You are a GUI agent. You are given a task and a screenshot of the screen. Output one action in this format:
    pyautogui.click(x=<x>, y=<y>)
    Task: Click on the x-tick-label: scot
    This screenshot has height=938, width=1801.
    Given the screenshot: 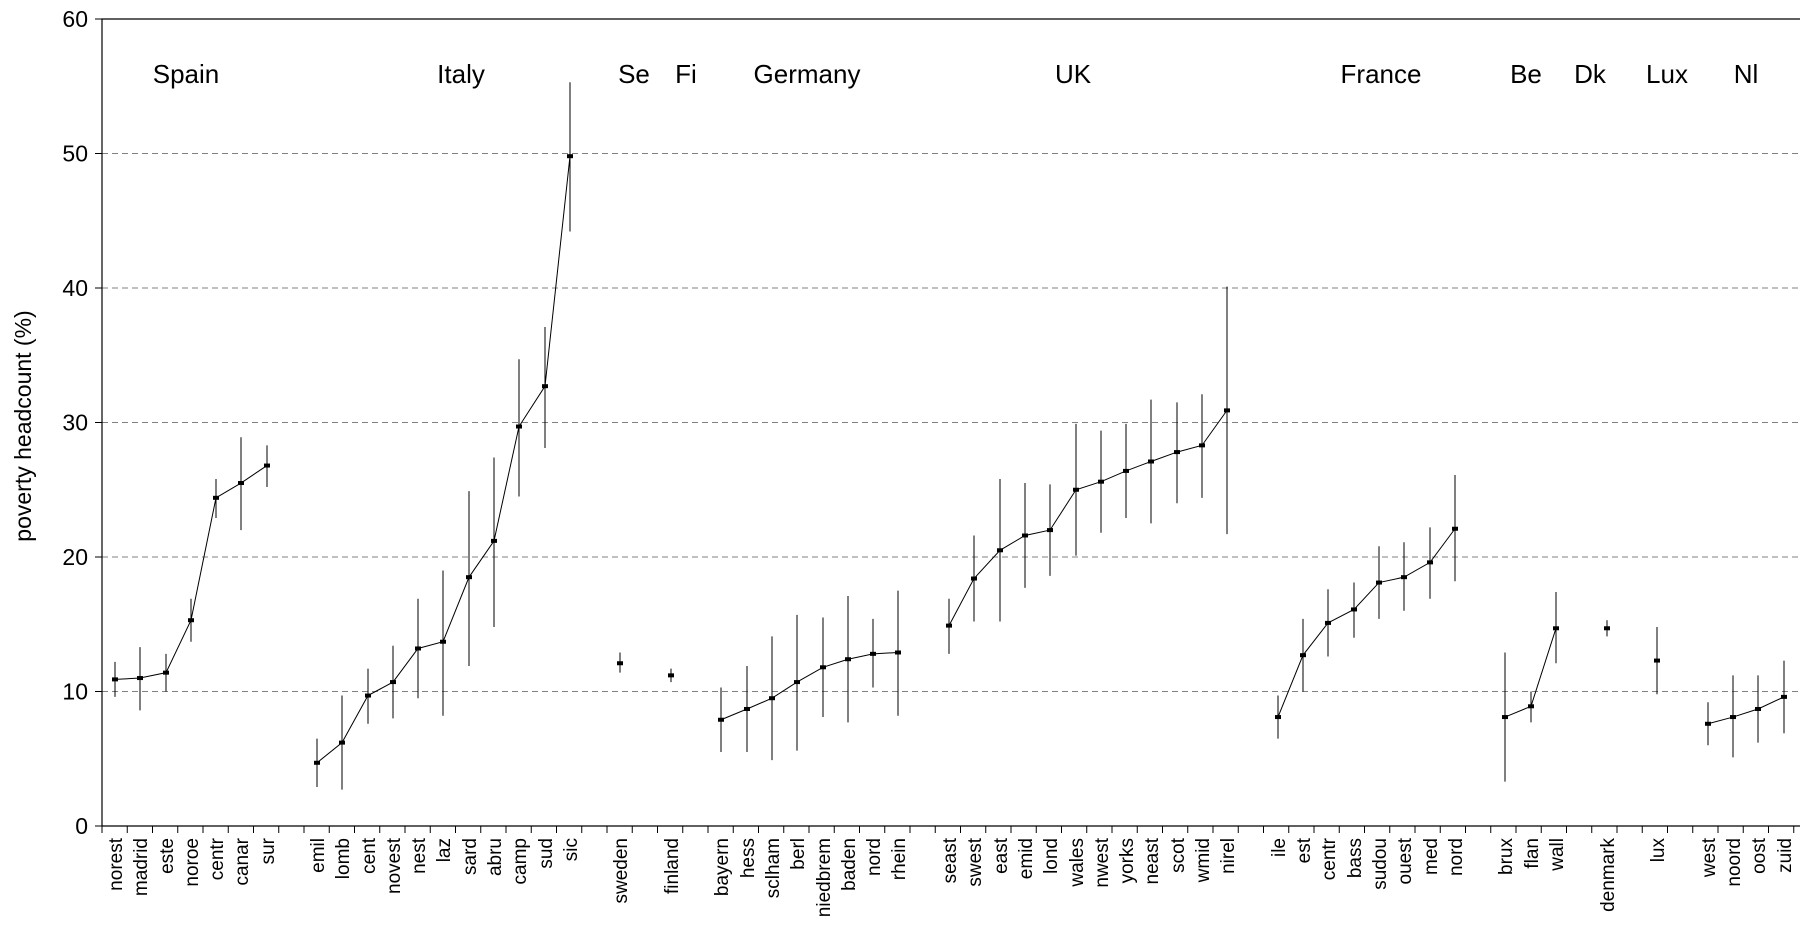 What is the action you would take?
    pyautogui.click(x=1178, y=855)
    